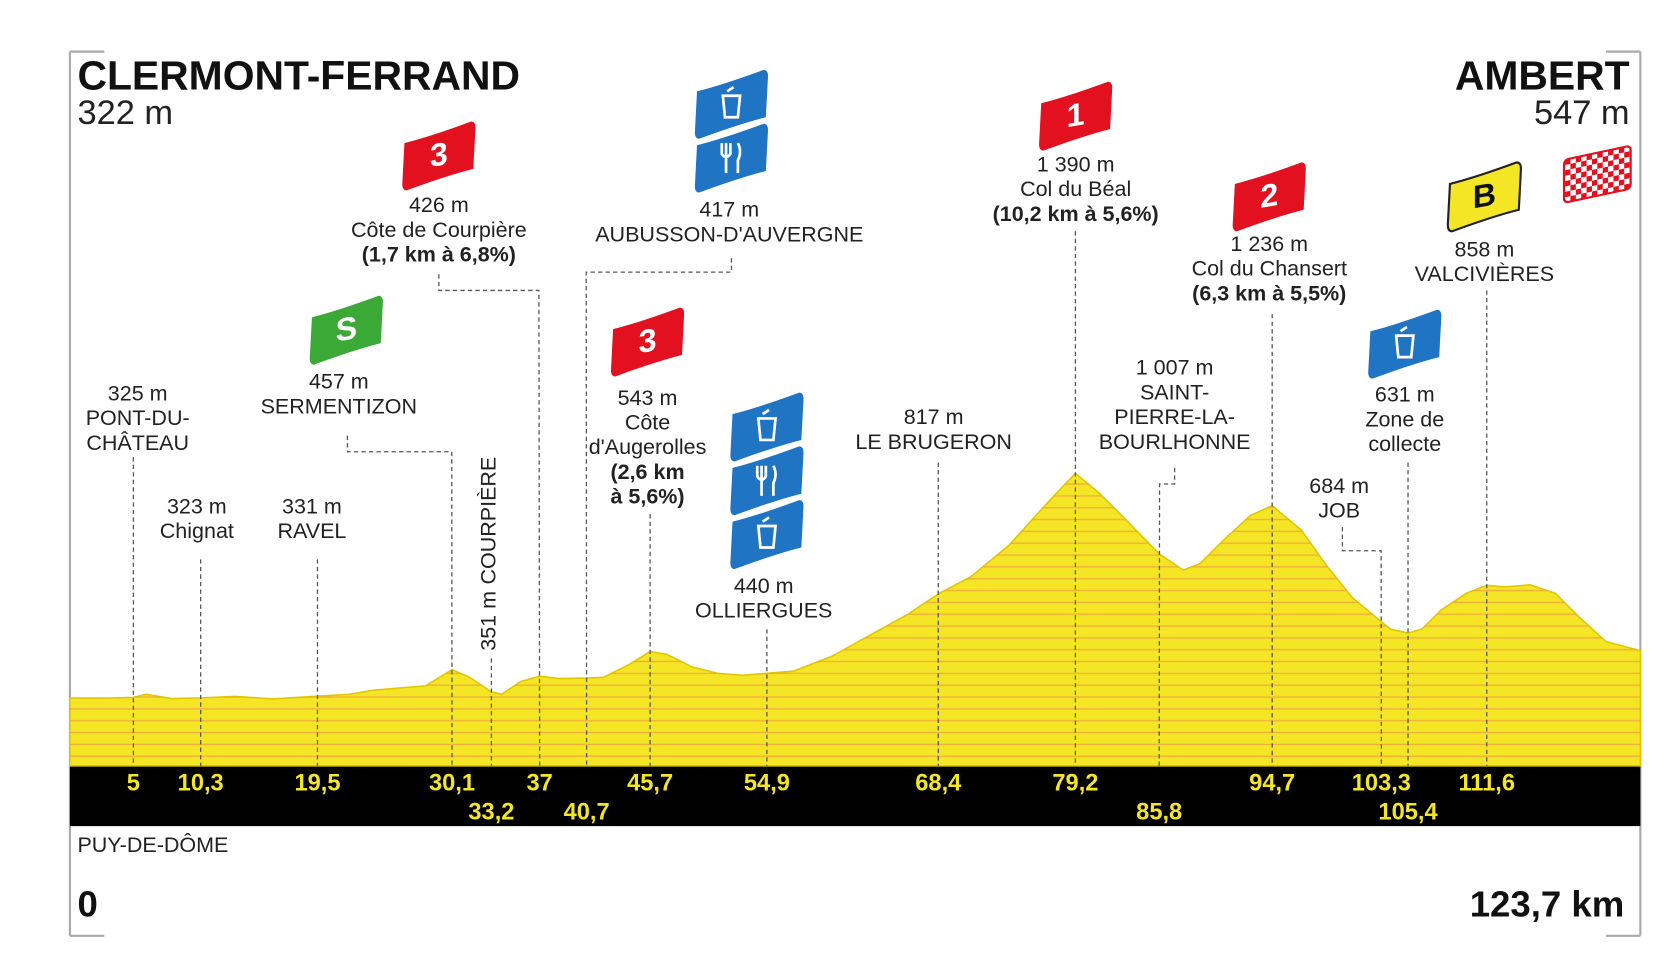 The width and height of the screenshot is (1678, 974). I want to click on point-name: CHÂTEAU, so click(137, 442).